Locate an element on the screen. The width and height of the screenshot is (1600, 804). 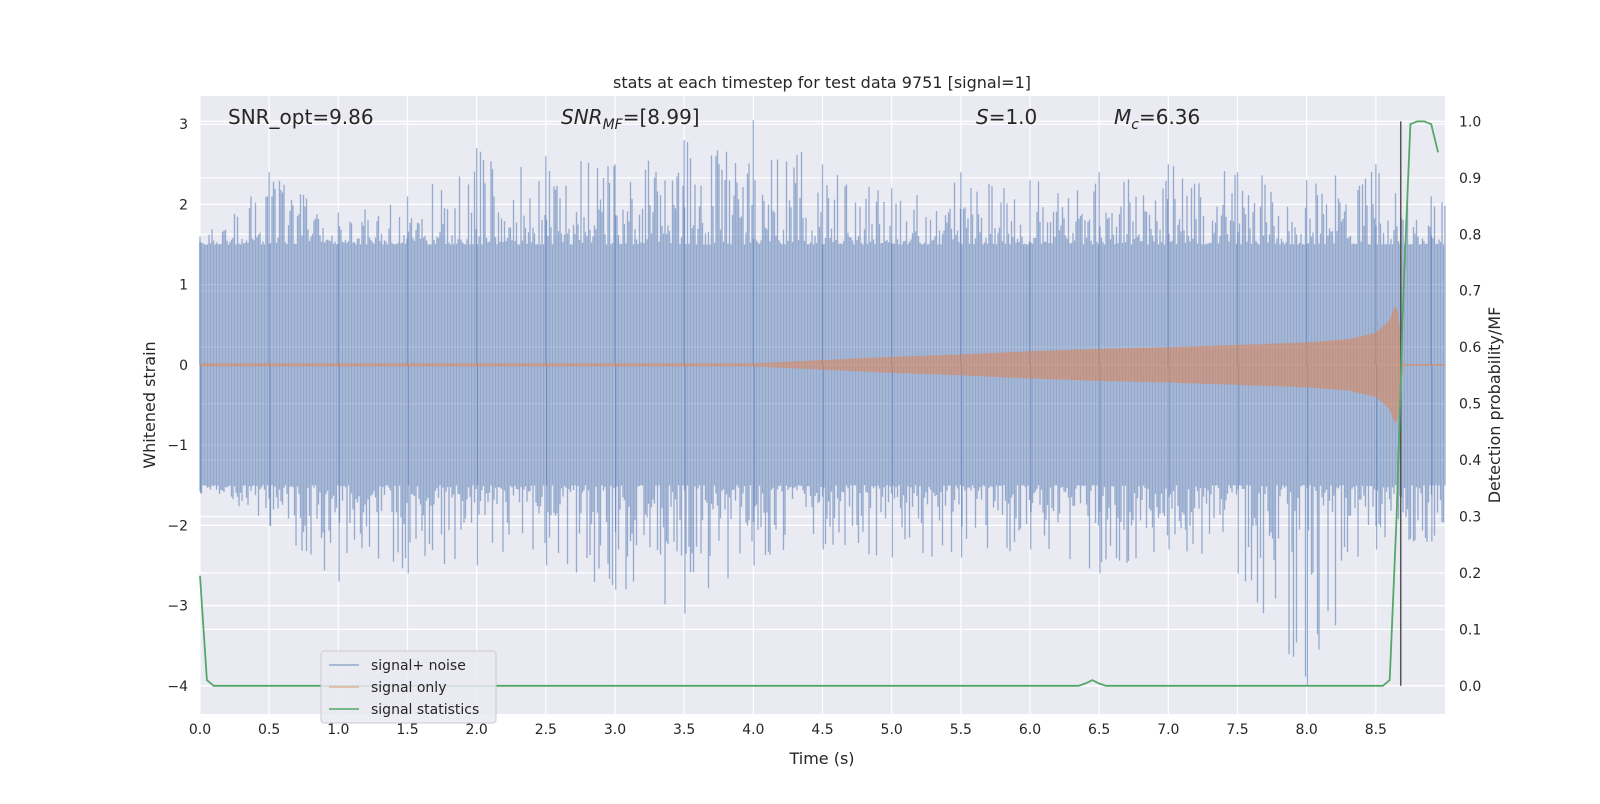
mc-sub: c is located at coordinates (1135, 125).